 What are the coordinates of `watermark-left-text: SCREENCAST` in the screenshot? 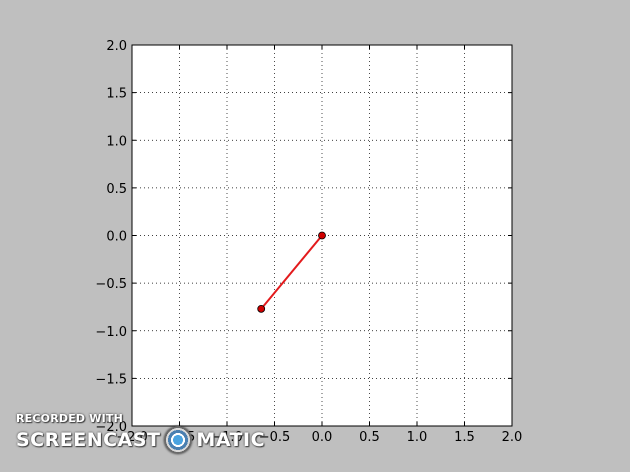 It's located at (88, 440).